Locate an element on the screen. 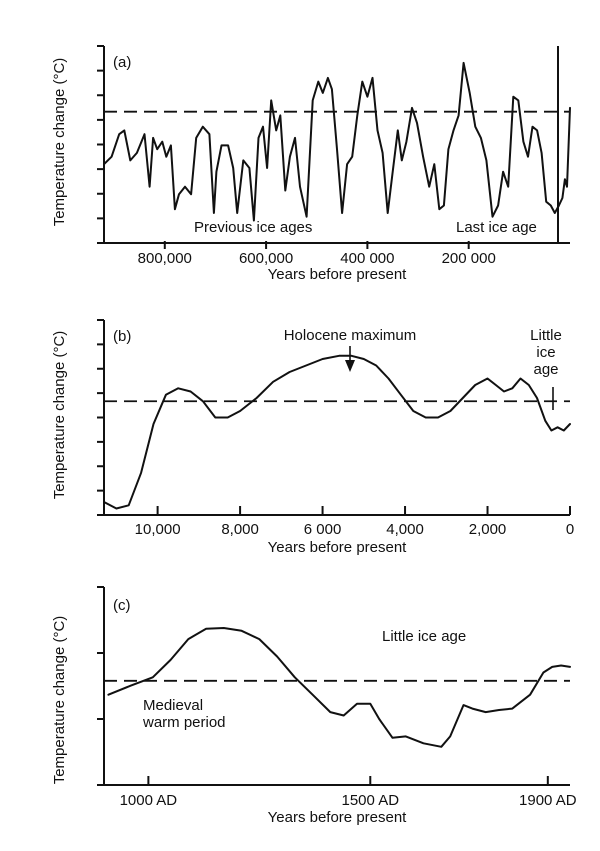 Image resolution: width=600 pixels, height=851 pixels. x-tick-label: 0 is located at coordinates (570, 529).